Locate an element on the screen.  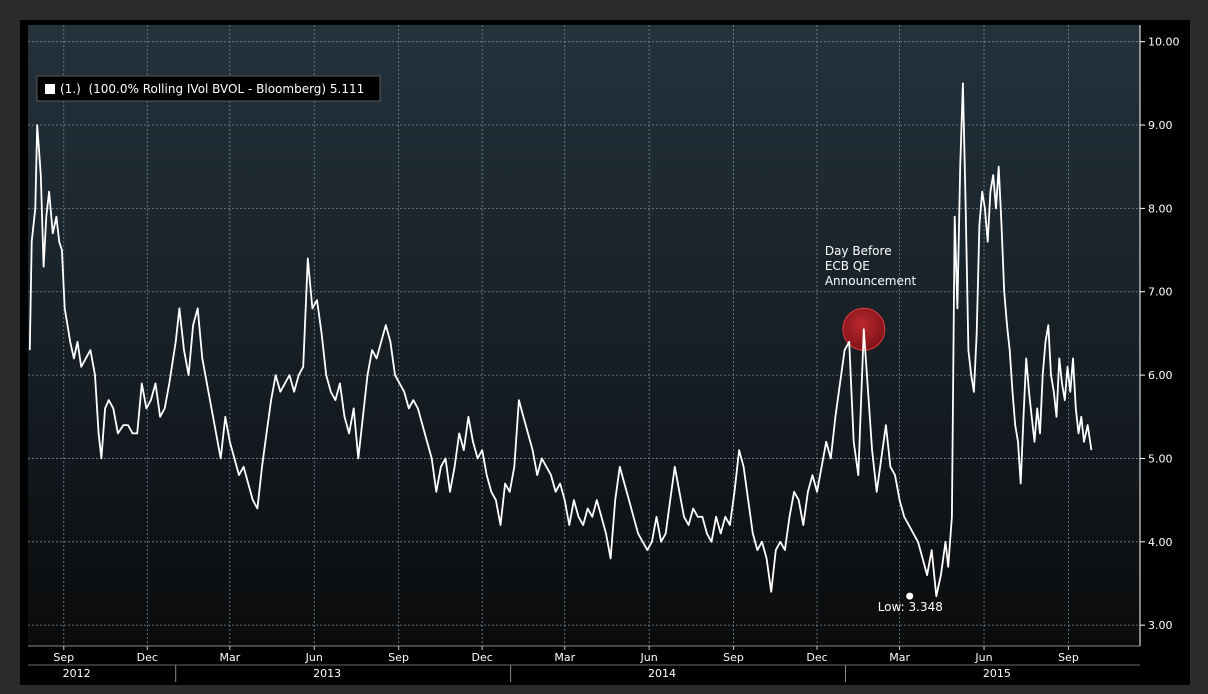
ecb-qe-annotation-line: Day Before is located at coordinates (858, 251).